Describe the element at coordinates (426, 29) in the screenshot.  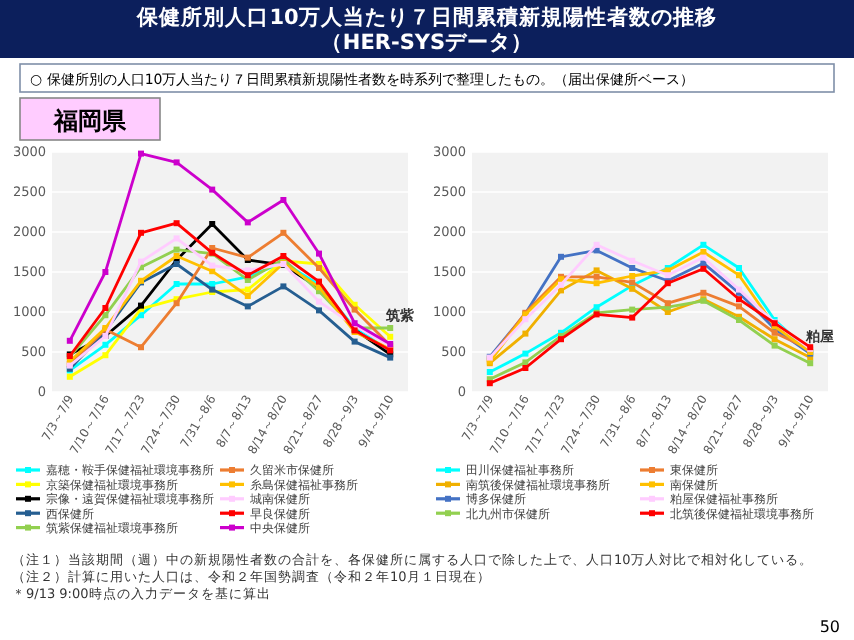
I see `chart-title: 保健所別人口10万人当たり７日間累積新規陽性者数の推移（HER-SYSデータ）` at that location.